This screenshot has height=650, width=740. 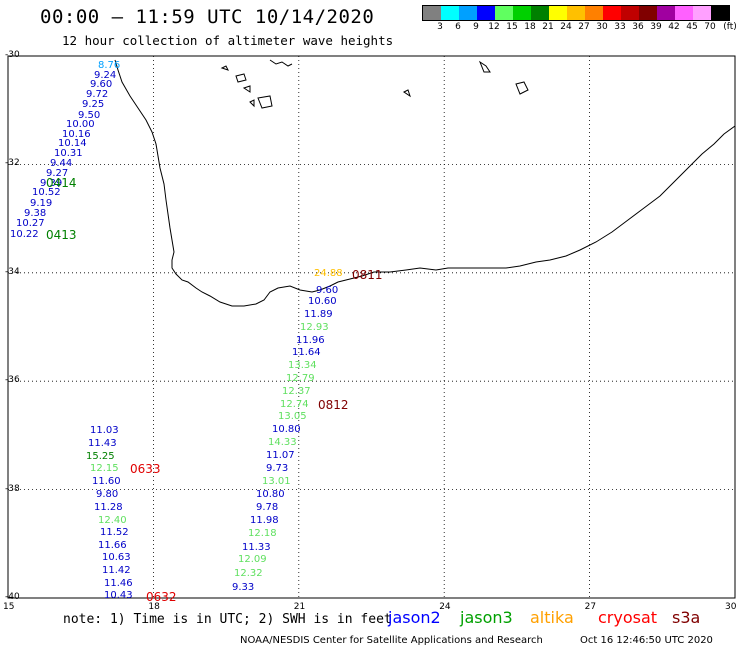 What do you see at coordinates (105, 75) in the screenshot?
I see `wave-height-value: 9.24` at bounding box center [105, 75].